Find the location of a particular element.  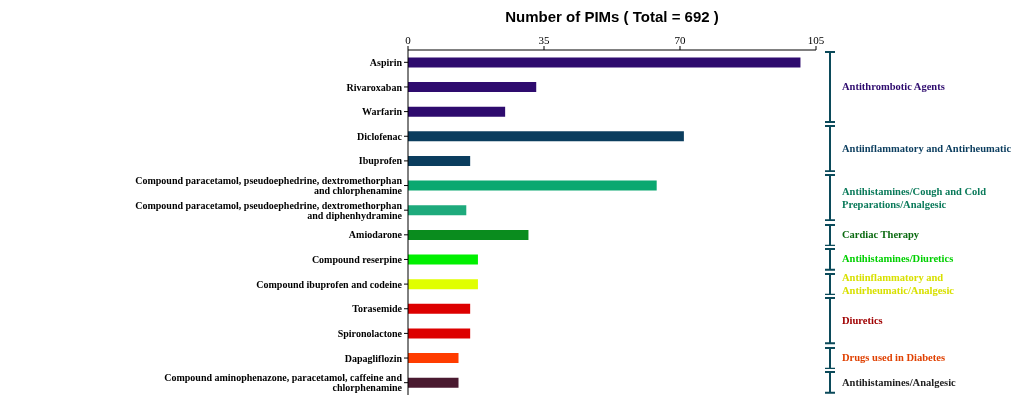

y-tick-label: Compound paracetamol, pseudoephedrine, dextromethorphan and diphenhydramine is located at coordinates (269, 210).